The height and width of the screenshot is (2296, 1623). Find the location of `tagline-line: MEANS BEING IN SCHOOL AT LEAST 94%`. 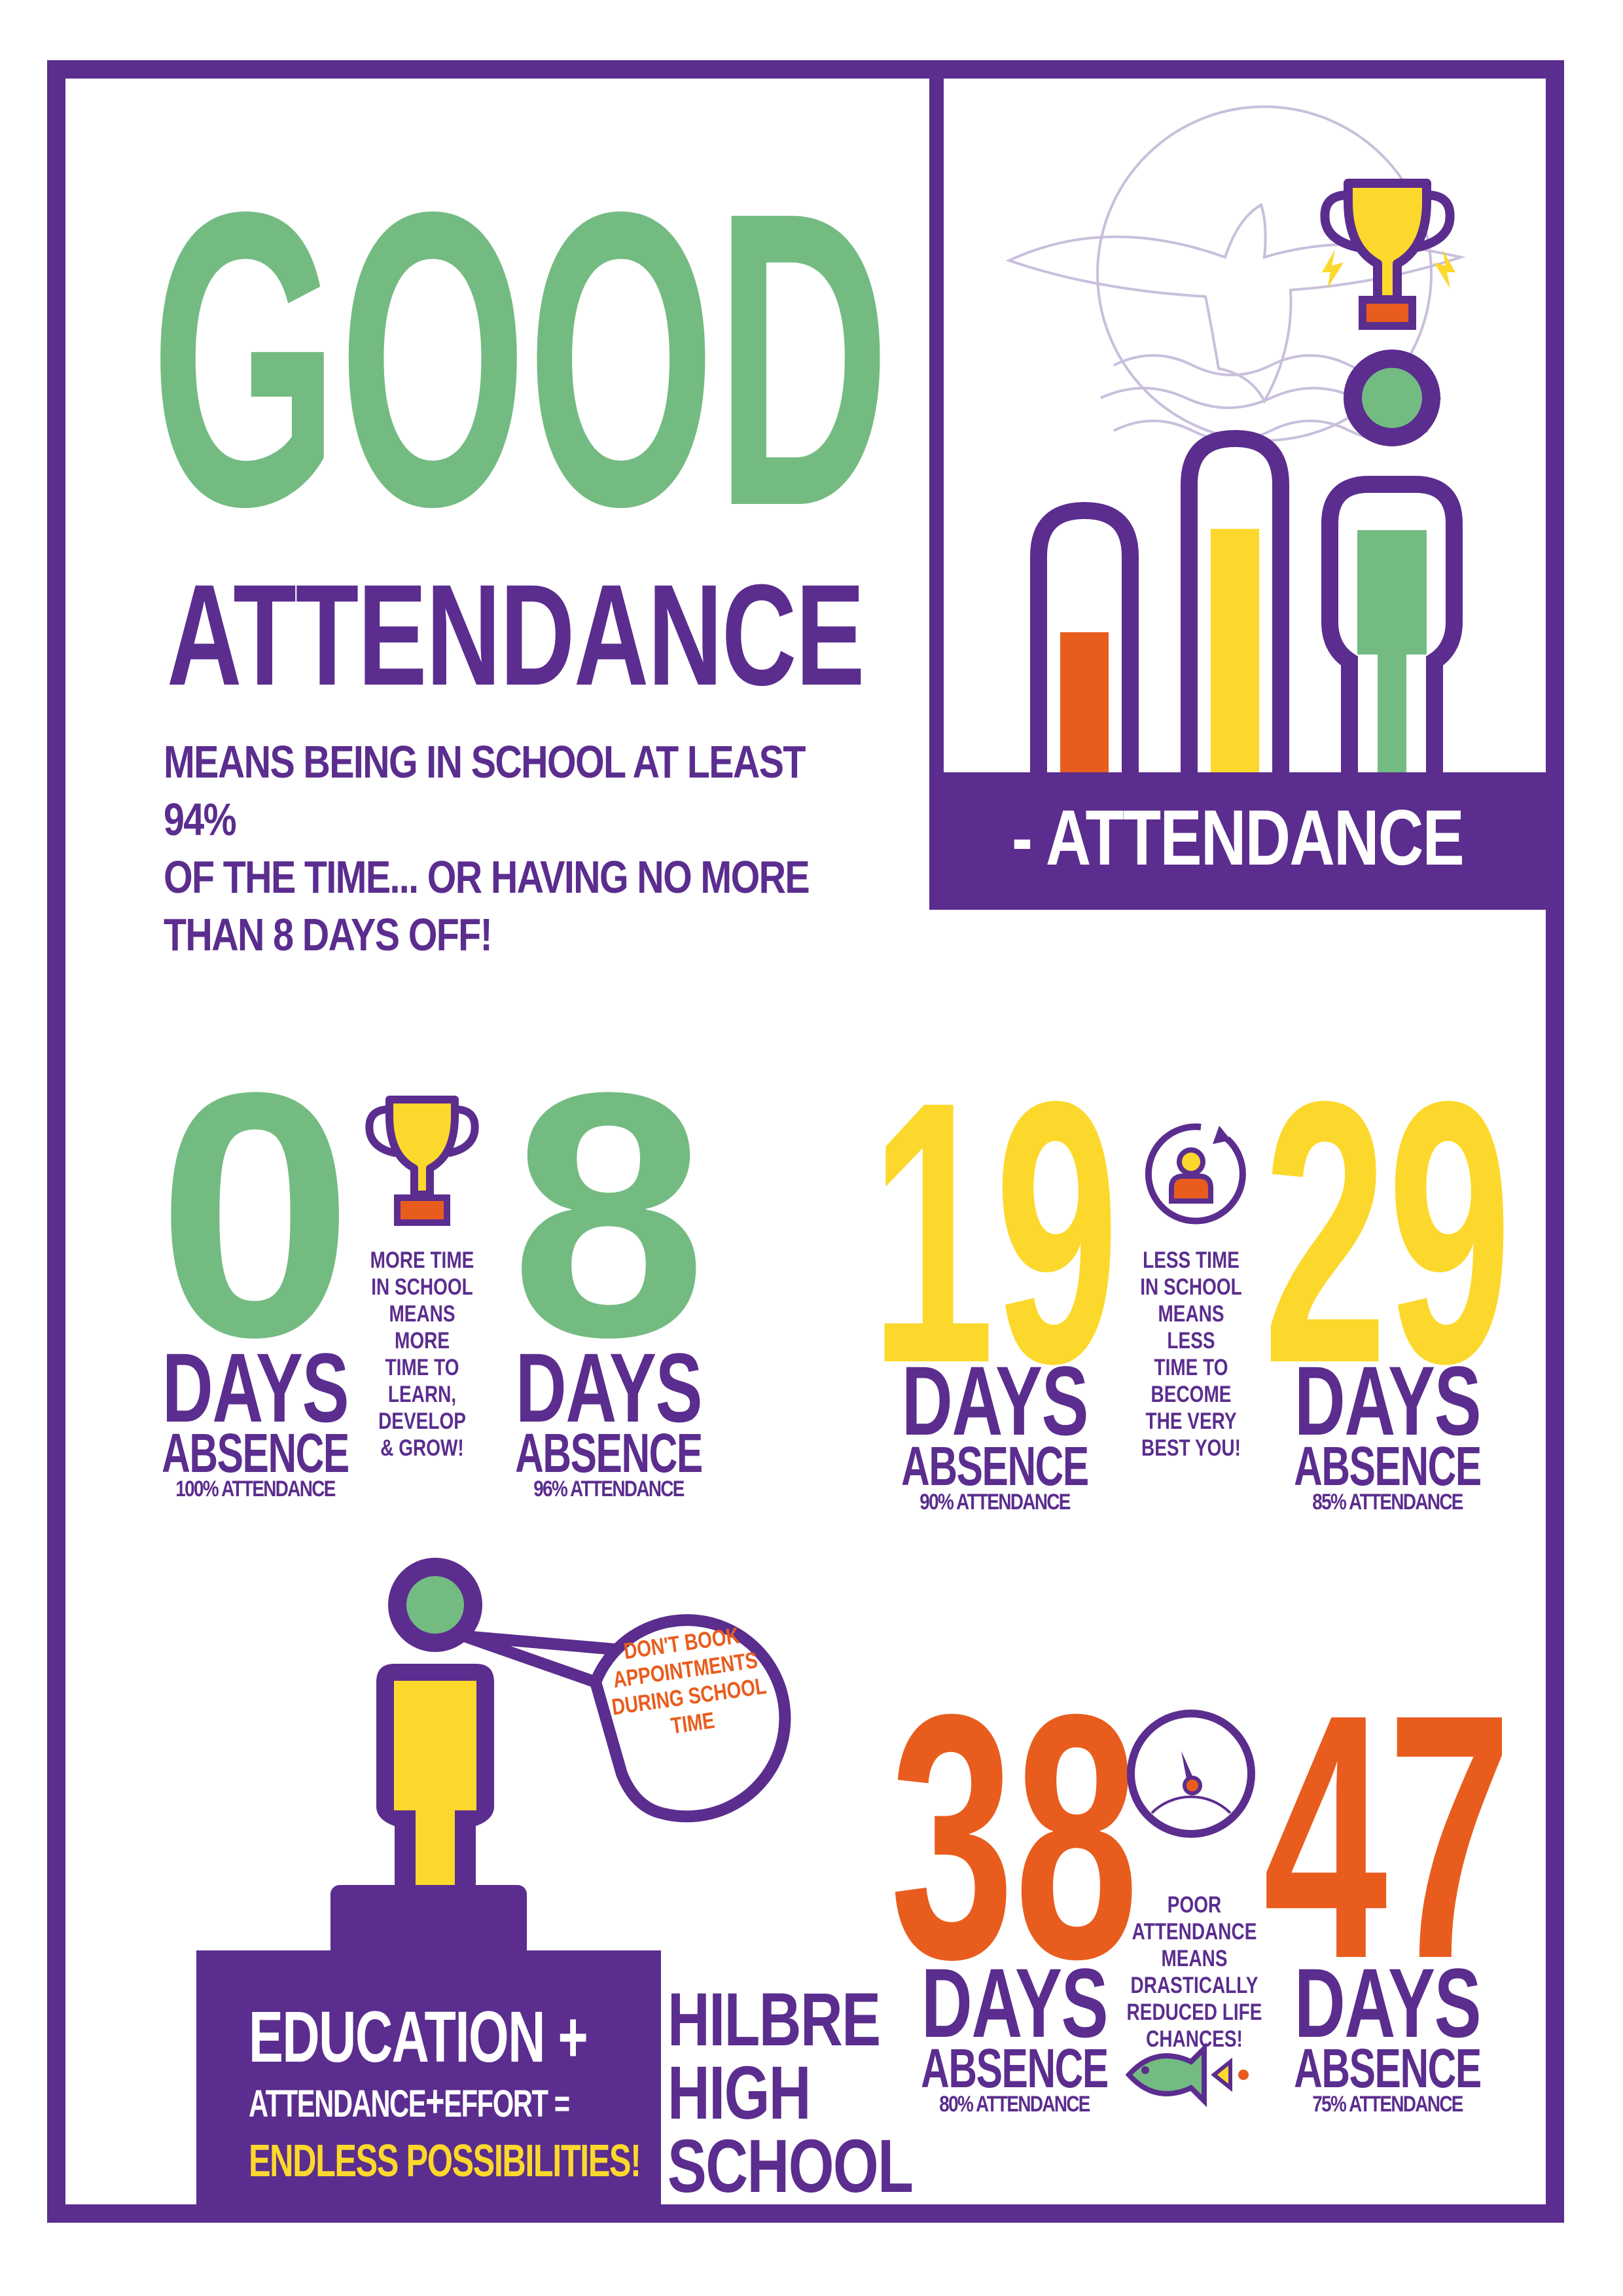

tagline-line: MEANS BEING IN SCHOOL AT LEAST 94% is located at coordinates (485, 790).